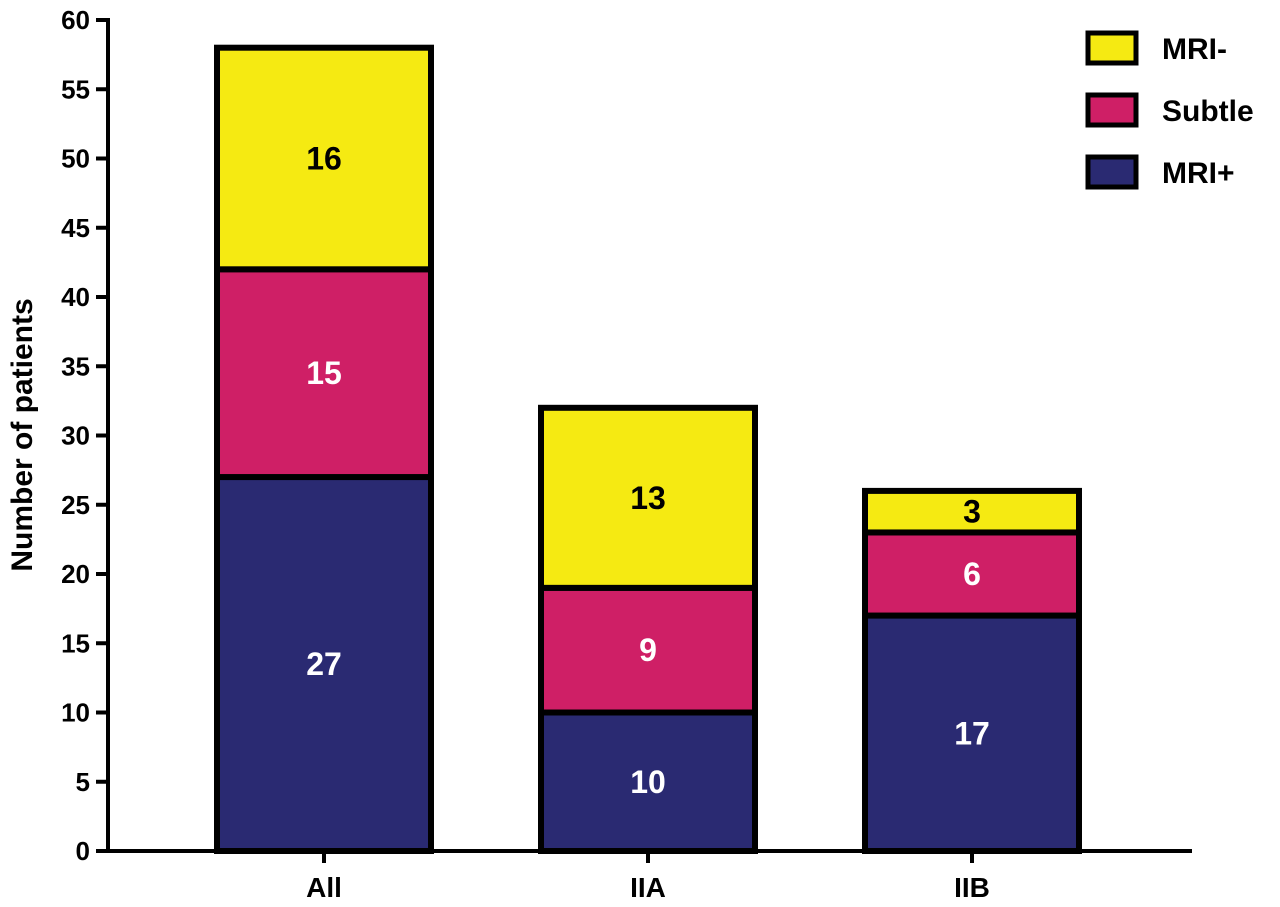 This screenshot has height=907, width=1280. What do you see at coordinates (75, 89) in the screenshot?
I see `y-tick-label: 55` at bounding box center [75, 89].